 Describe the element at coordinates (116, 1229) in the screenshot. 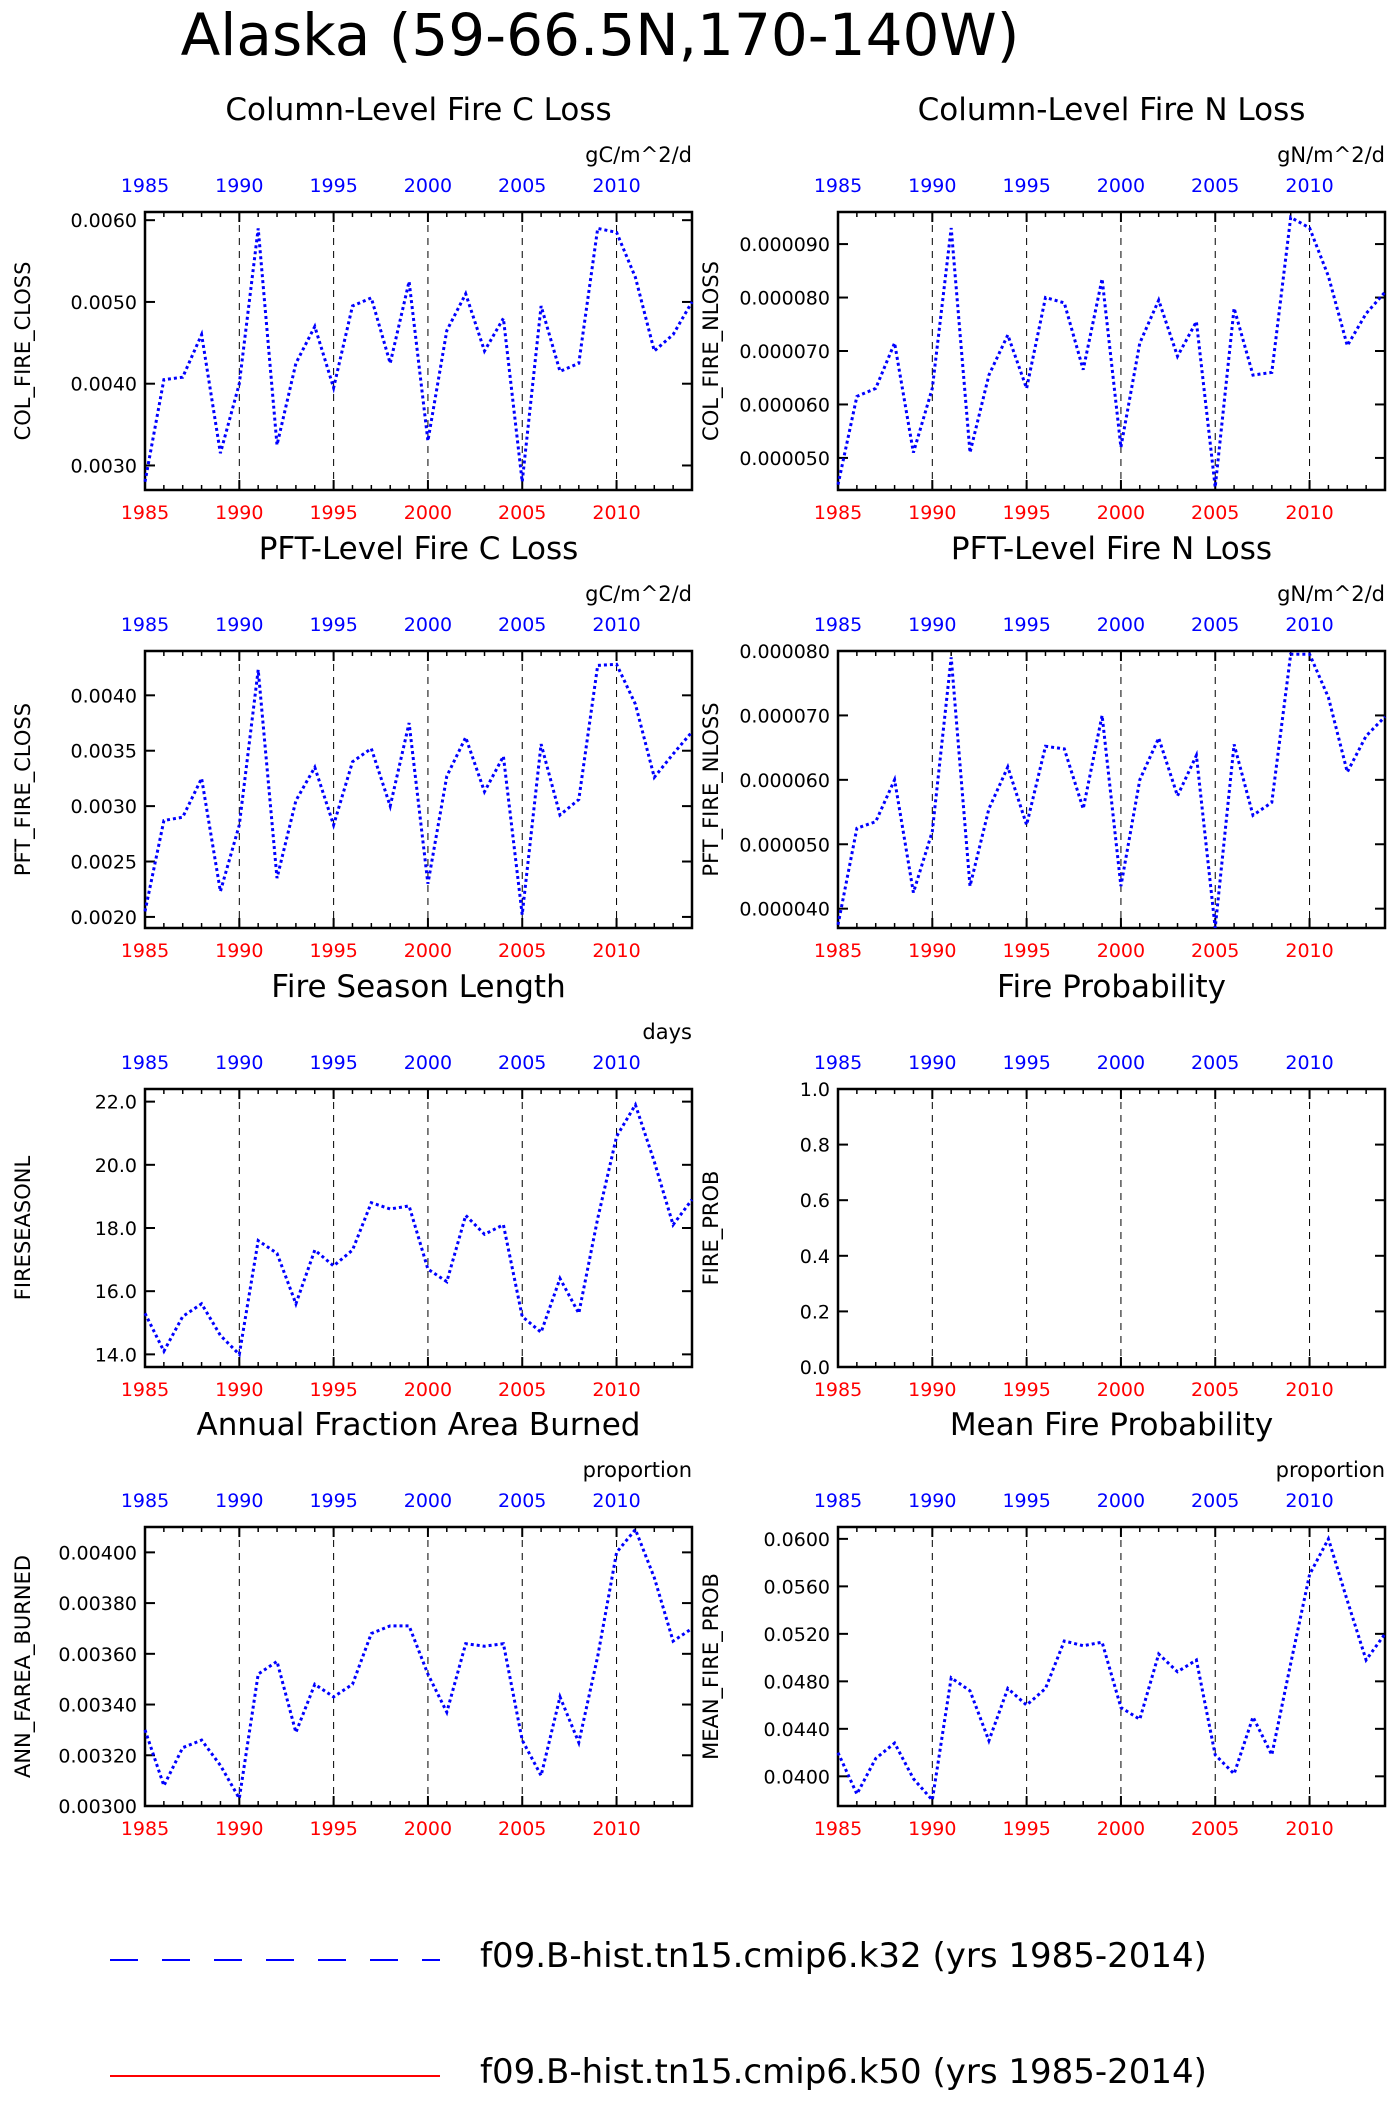

I see `y-tick-label: 18.0` at that location.